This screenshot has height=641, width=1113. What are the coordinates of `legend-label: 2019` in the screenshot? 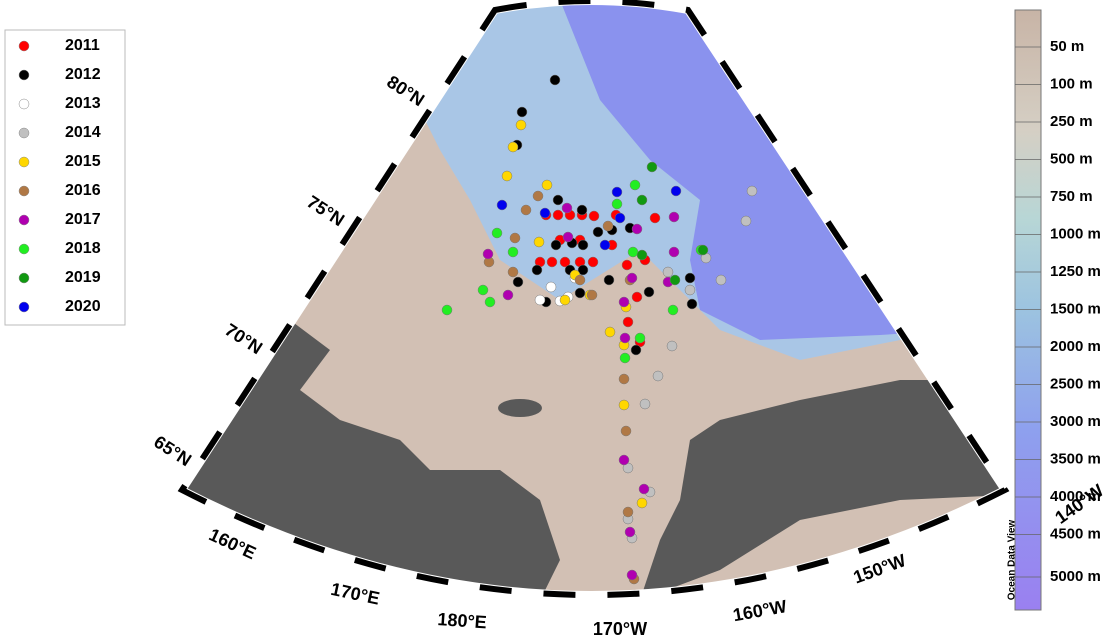 It's located at (83, 277).